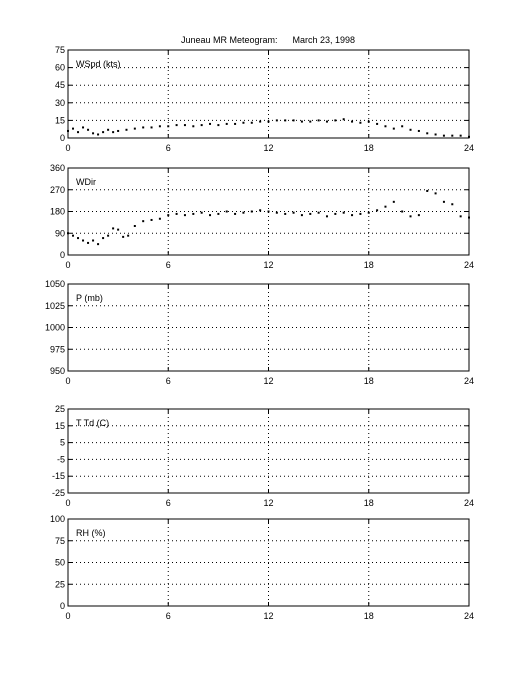 This screenshot has height=683, width=520. I want to click on y-tick-label: 1025, so click(55, 306).